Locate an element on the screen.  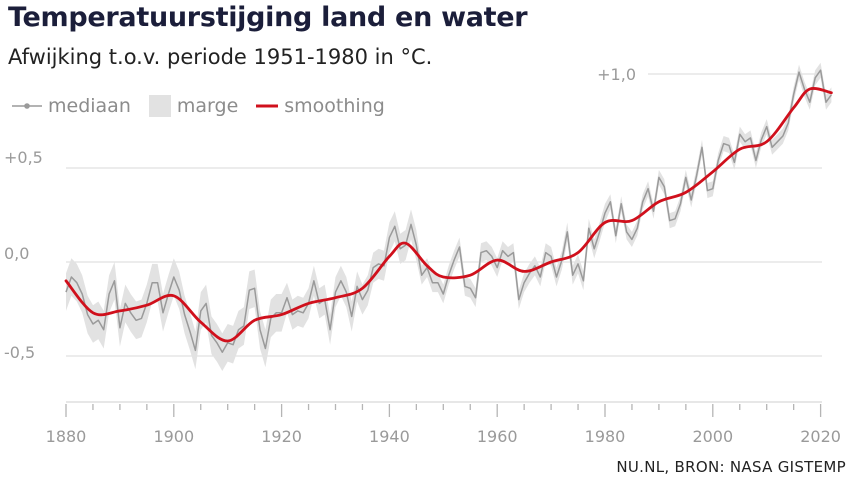
legend-item-median: mediaan is located at coordinates (71, 106).